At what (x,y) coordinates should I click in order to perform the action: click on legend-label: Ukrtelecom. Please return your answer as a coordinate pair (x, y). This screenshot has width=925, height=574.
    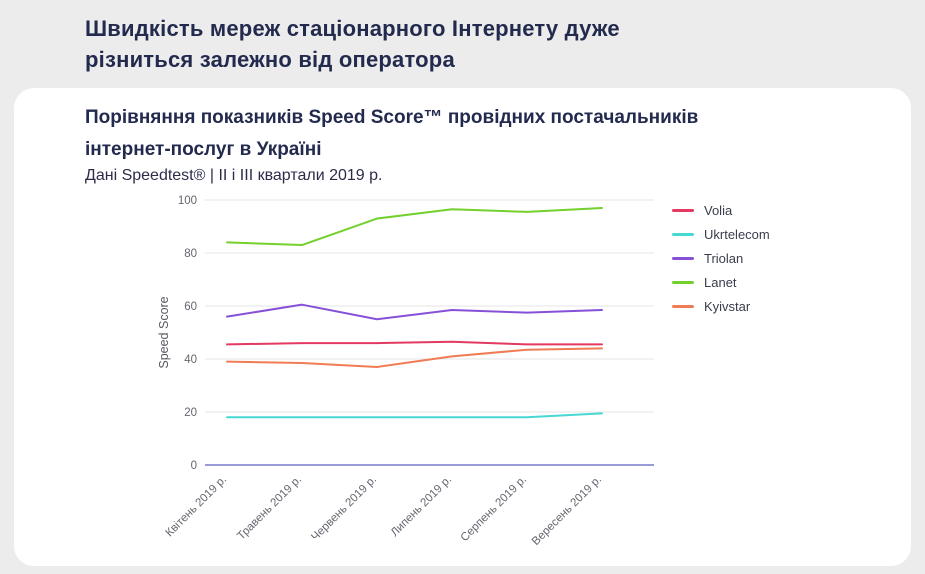
    Looking at the image, I should click on (737, 234).